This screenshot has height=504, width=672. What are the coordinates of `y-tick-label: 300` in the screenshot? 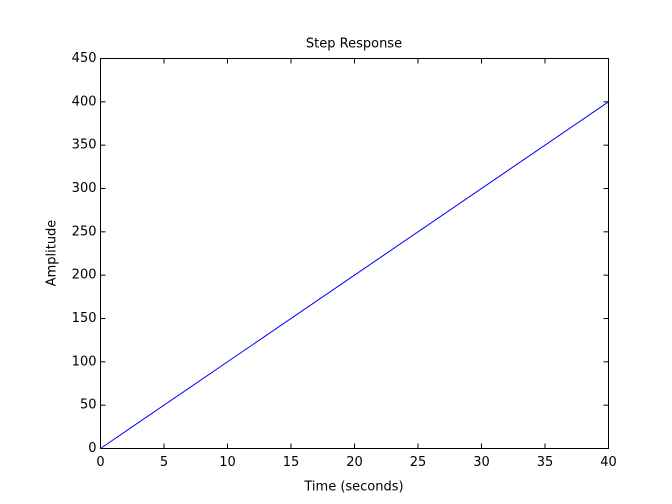 It's located at (84, 188).